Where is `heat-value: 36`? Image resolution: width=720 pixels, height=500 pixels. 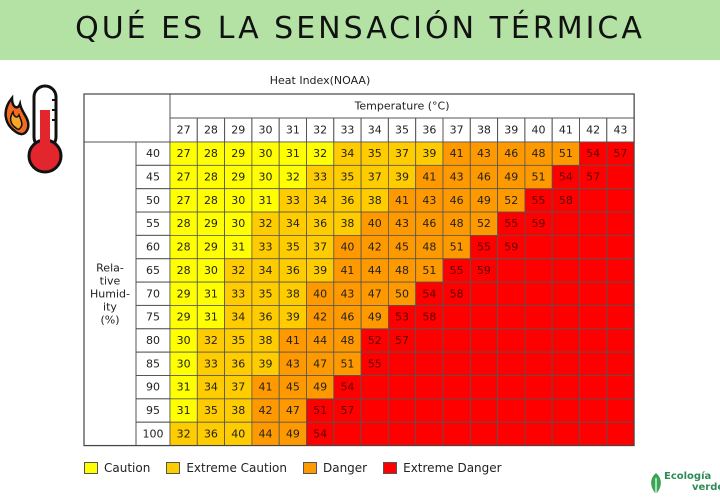
heat-value: 36 is located at coordinates (238, 363).